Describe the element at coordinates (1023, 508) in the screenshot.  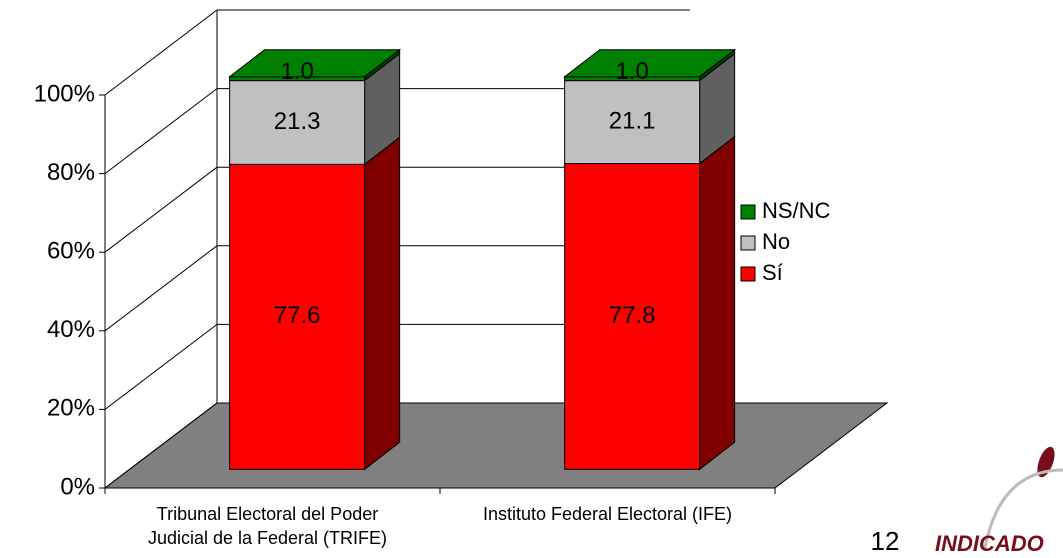
I see `logo-swoosh` at that location.